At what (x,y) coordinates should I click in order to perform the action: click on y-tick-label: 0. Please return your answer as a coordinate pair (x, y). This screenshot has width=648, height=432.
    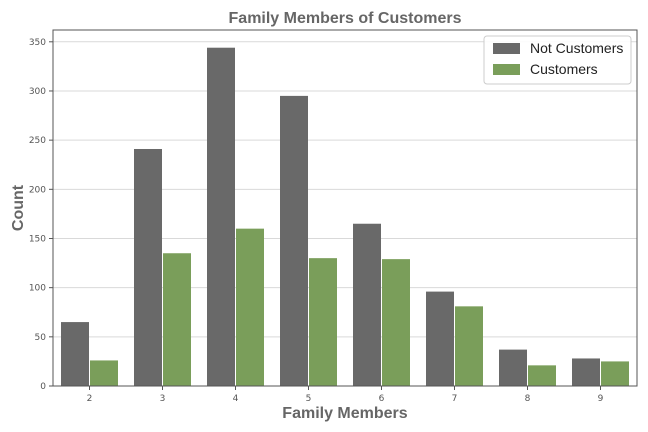
    Looking at the image, I should click on (43, 387).